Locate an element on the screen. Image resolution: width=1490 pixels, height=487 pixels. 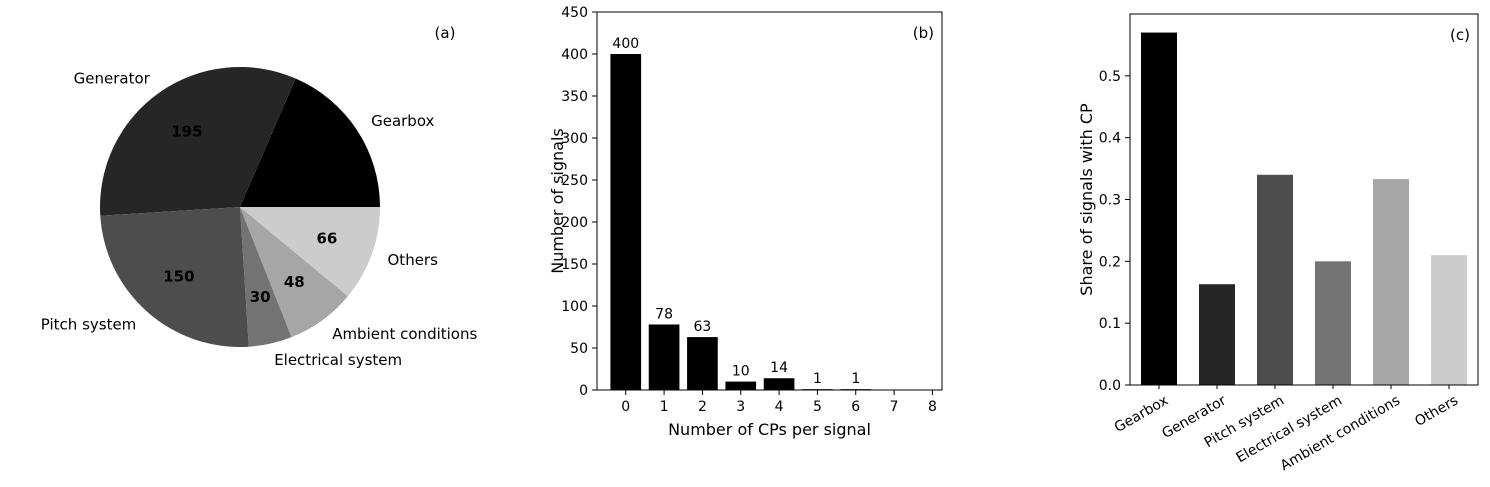
pie-category-label-pitch-system: Pitch system is located at coordinates (89, 325).